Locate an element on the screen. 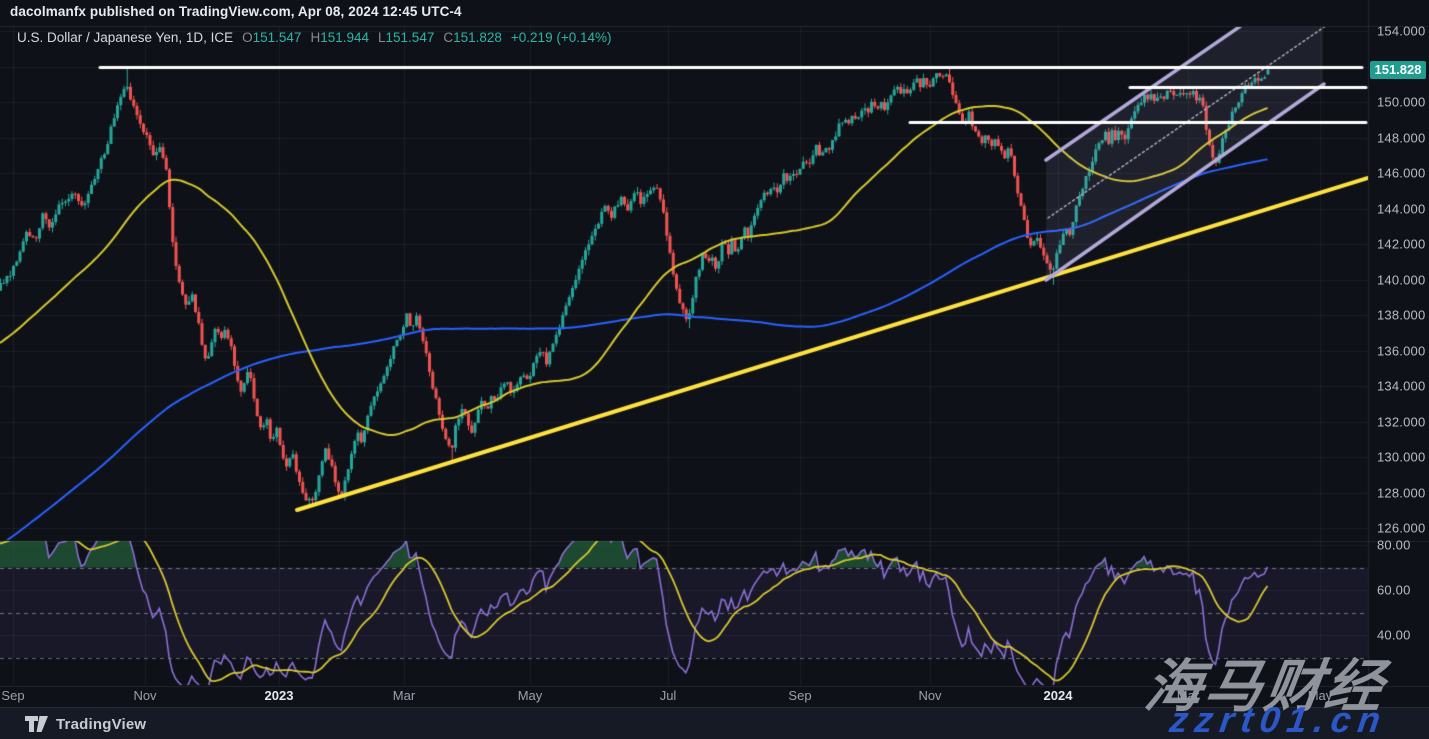 Image resolution: width=1429 pixels, height=739 pixels. low-label: L is located at coordinates (382, 37).